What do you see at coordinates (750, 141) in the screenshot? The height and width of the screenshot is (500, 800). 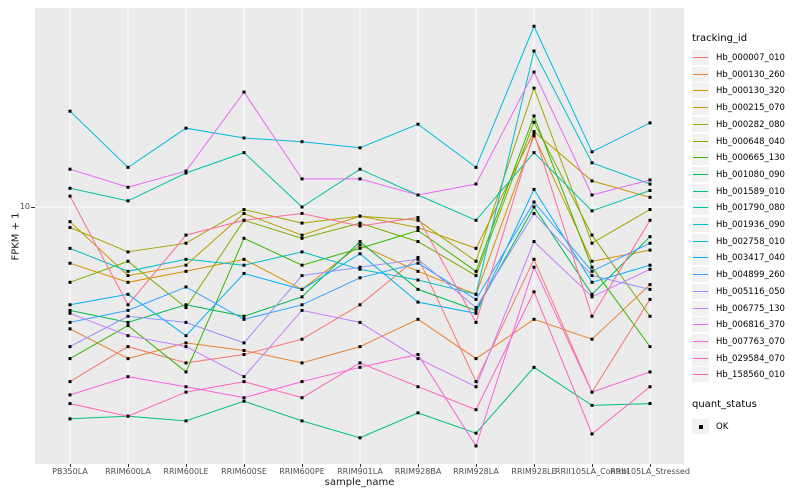 I see `legend-entry-label: Hb_000648_040` at bounding box center [750, 141].